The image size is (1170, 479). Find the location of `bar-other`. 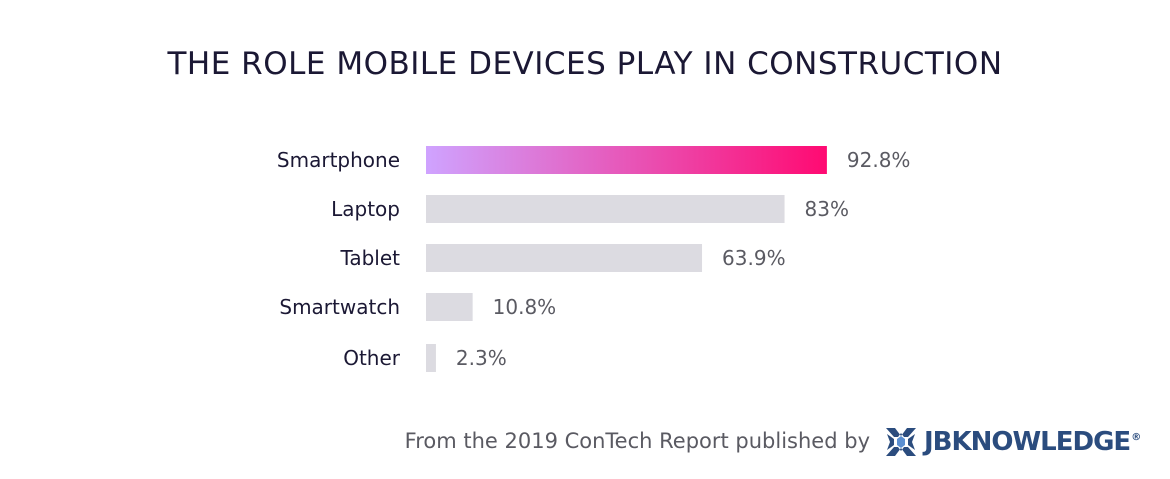

bar-other is located at coordinates (431, 358).